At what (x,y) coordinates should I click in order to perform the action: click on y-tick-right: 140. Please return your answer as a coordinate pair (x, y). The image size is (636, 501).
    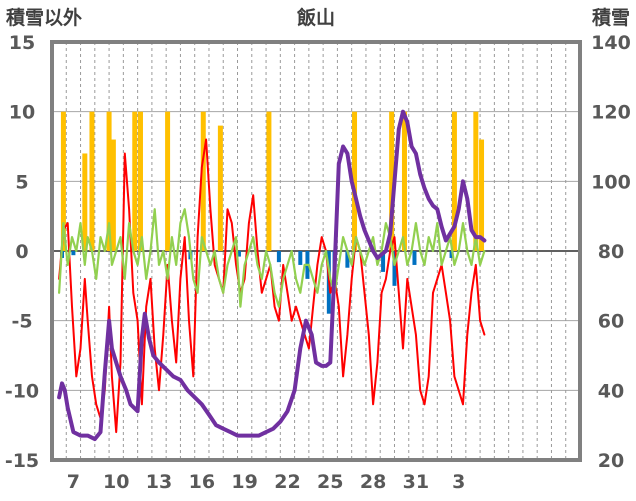
    Looking at the image, I should click on (611, 43).